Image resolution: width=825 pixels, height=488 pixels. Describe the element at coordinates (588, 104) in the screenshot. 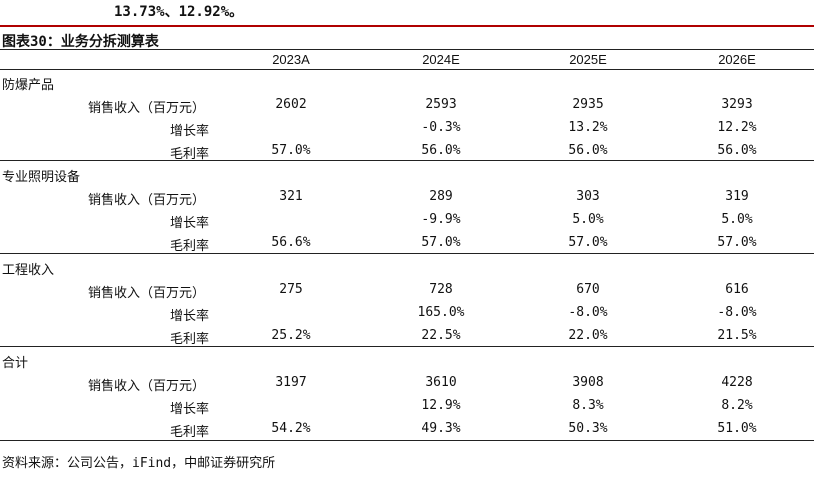

I see `table-cell: 2935` at that location.